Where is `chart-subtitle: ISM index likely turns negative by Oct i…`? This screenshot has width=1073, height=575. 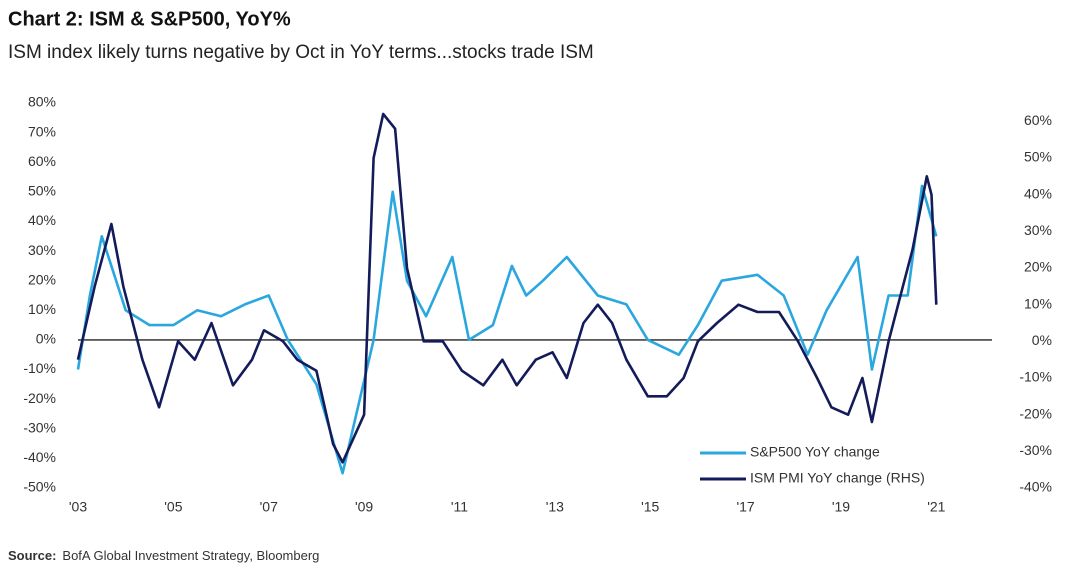 chart-subtitle: ISM index likely turns negative by Oct i… is located at coordinates (301, 52).